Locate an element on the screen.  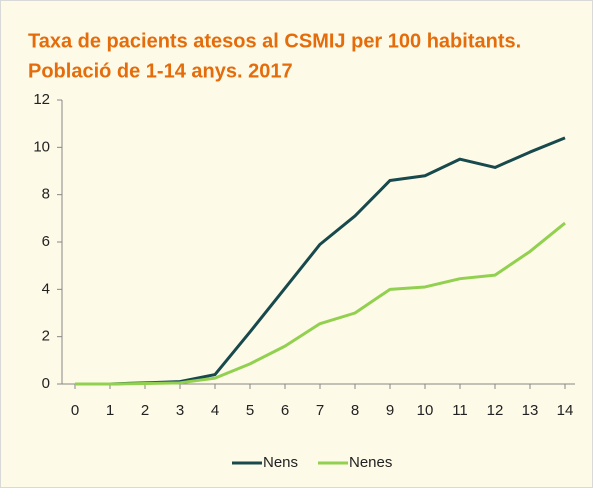
x-tick-label: 5 is located at coordinates (250, 410).